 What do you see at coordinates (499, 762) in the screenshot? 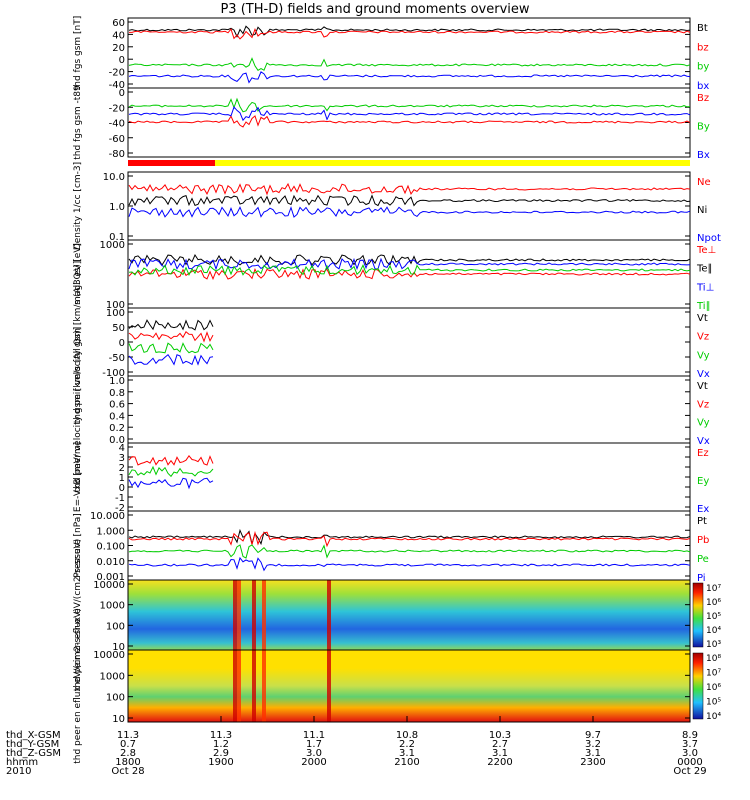
I see `time-row-value: 2200` at bounding box center [499, 762].